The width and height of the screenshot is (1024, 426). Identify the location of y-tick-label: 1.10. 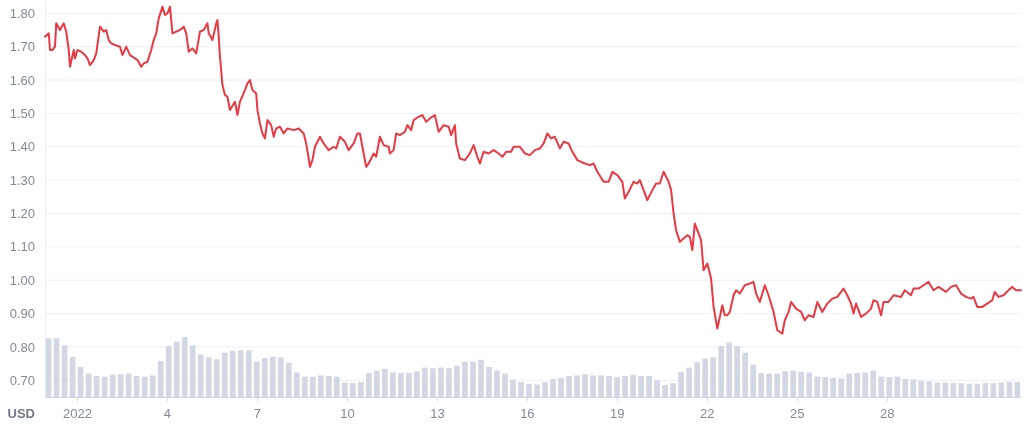
(22, 247).